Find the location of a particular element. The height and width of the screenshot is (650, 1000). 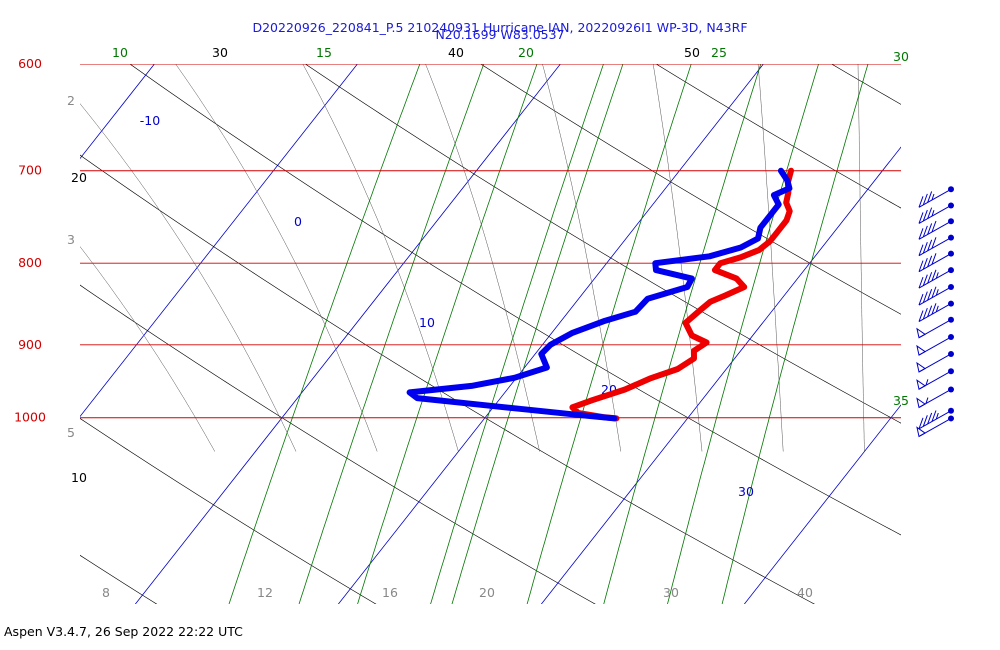

pressure-tick-label: 600 is located at coordinates (30, 63).